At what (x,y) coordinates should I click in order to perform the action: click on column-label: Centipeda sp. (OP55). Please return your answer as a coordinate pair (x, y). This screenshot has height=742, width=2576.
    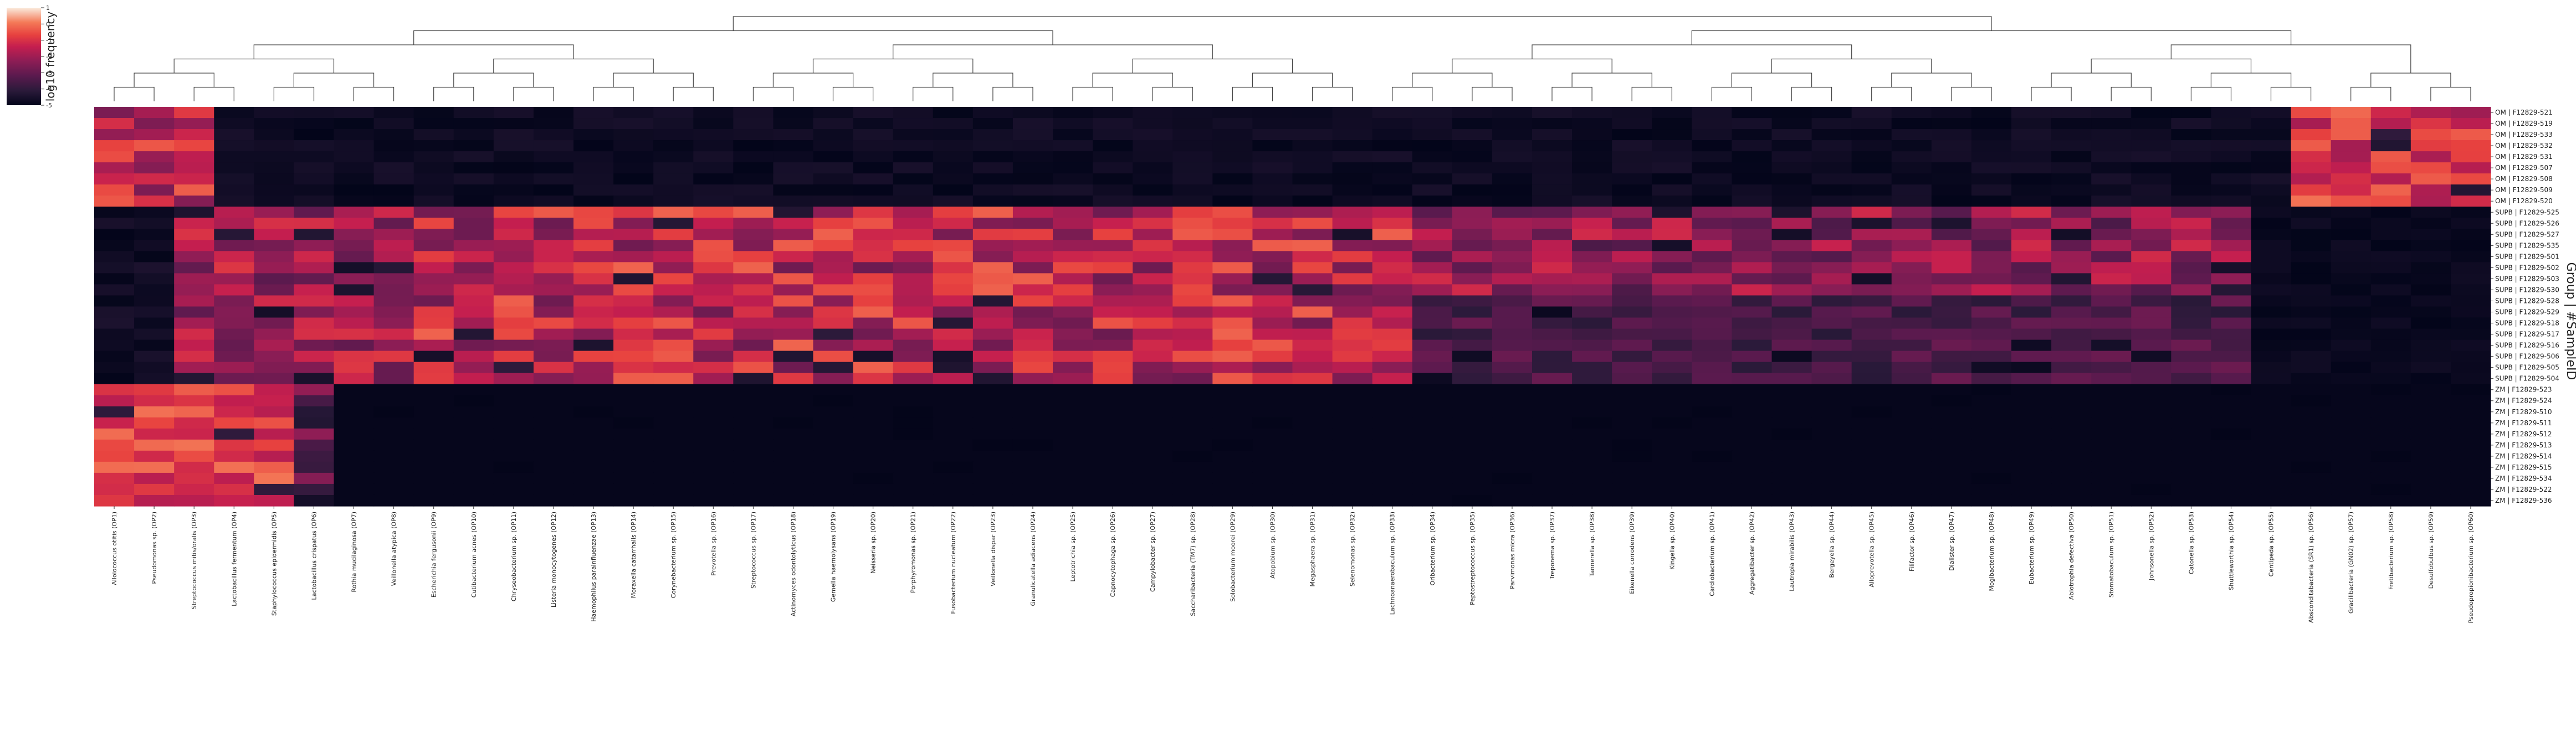
    Looking at the image, I should click on (2271, 544).